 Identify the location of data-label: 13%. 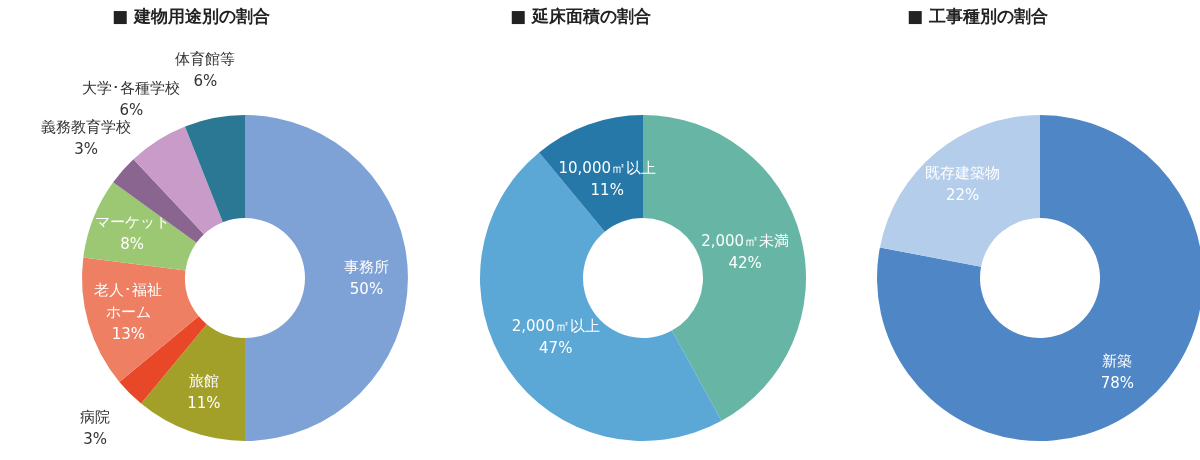
(128, 333).